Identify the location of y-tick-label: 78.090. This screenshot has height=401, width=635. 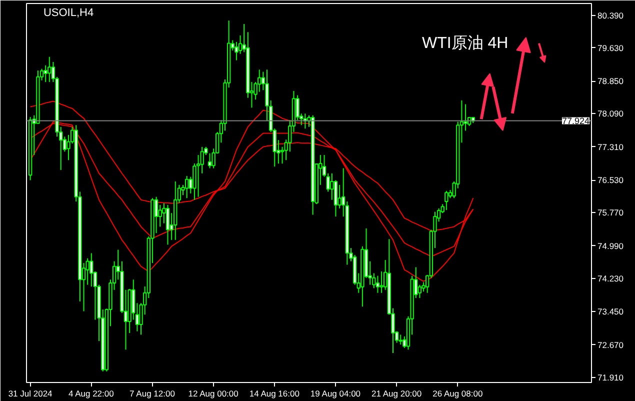
(611, 113).